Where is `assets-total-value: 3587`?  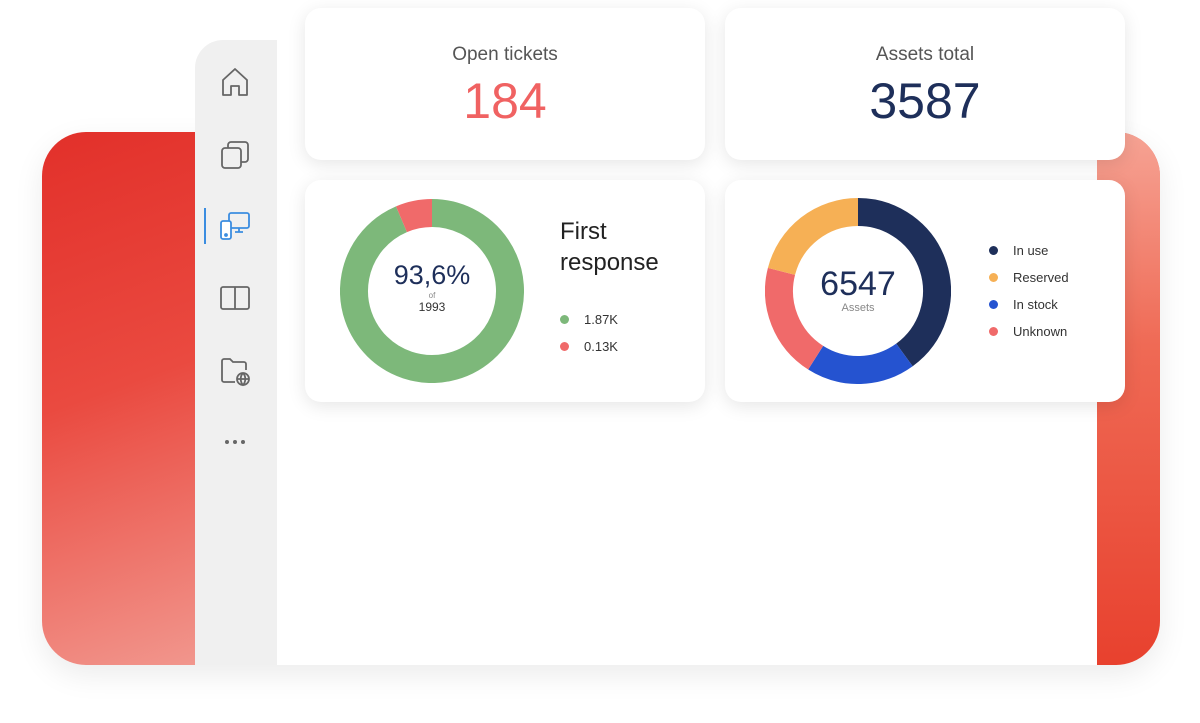 assets-total-value: 3587 is located at coordinates (925, 101).